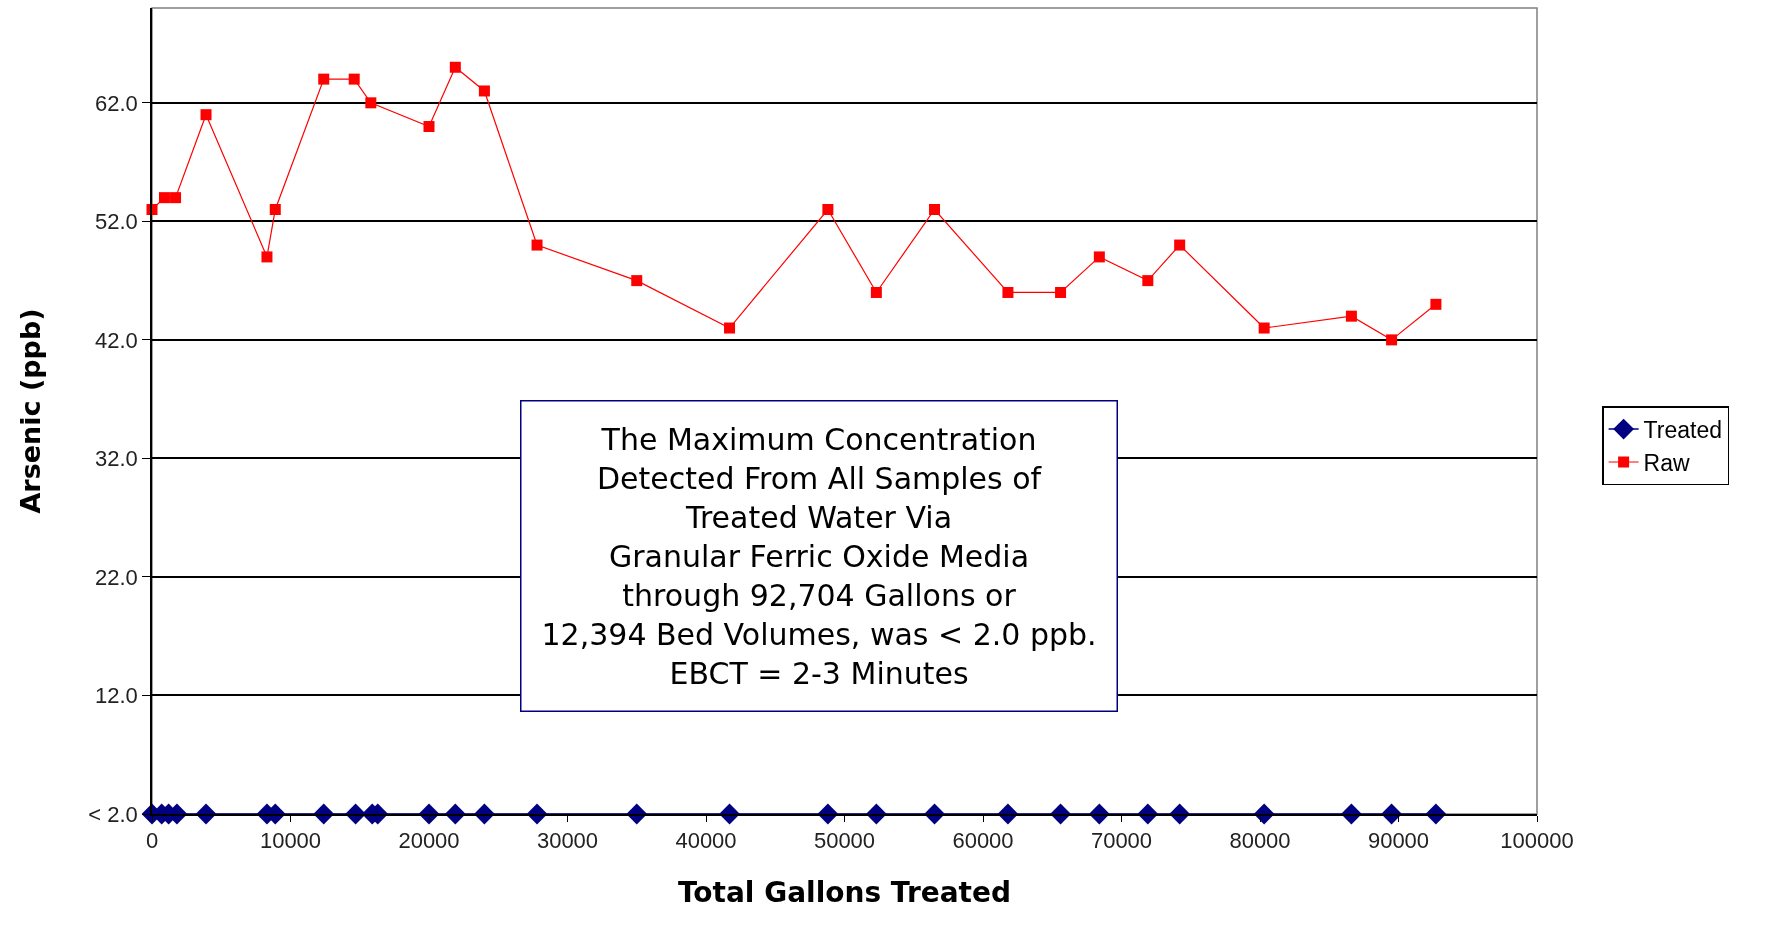  I want to click on legend-label: Raw, so click(1666, 462).